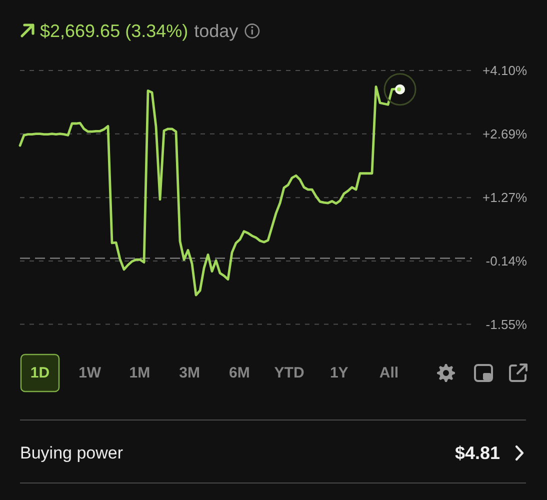 The width and height of the screenshot is (547, 500). Describe the element at coordinates (505, 134) in the screenshot. I see `y-tick-label: +2.69%` at that location.